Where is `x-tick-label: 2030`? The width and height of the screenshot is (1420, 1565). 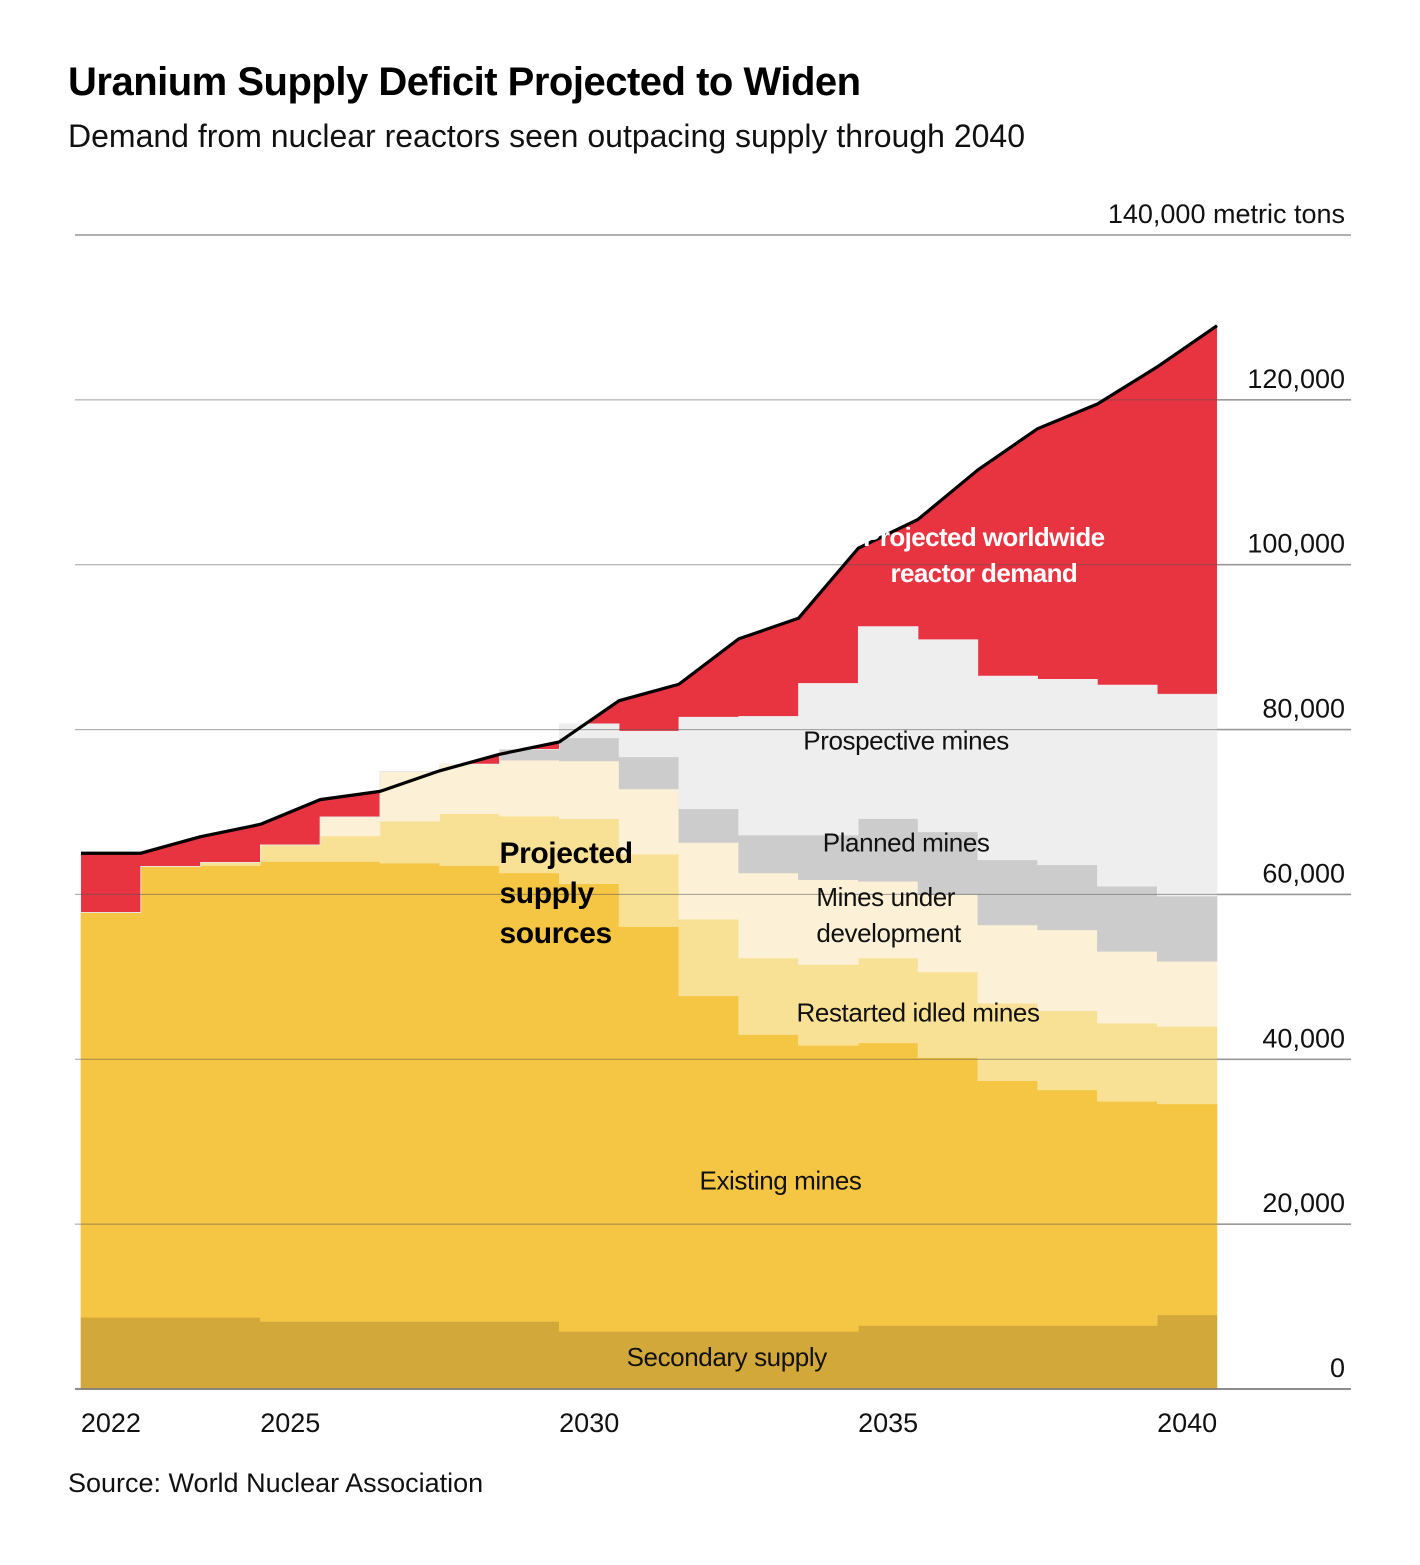
x-tick-label: 2030 is located at coordinates (589, 1423).